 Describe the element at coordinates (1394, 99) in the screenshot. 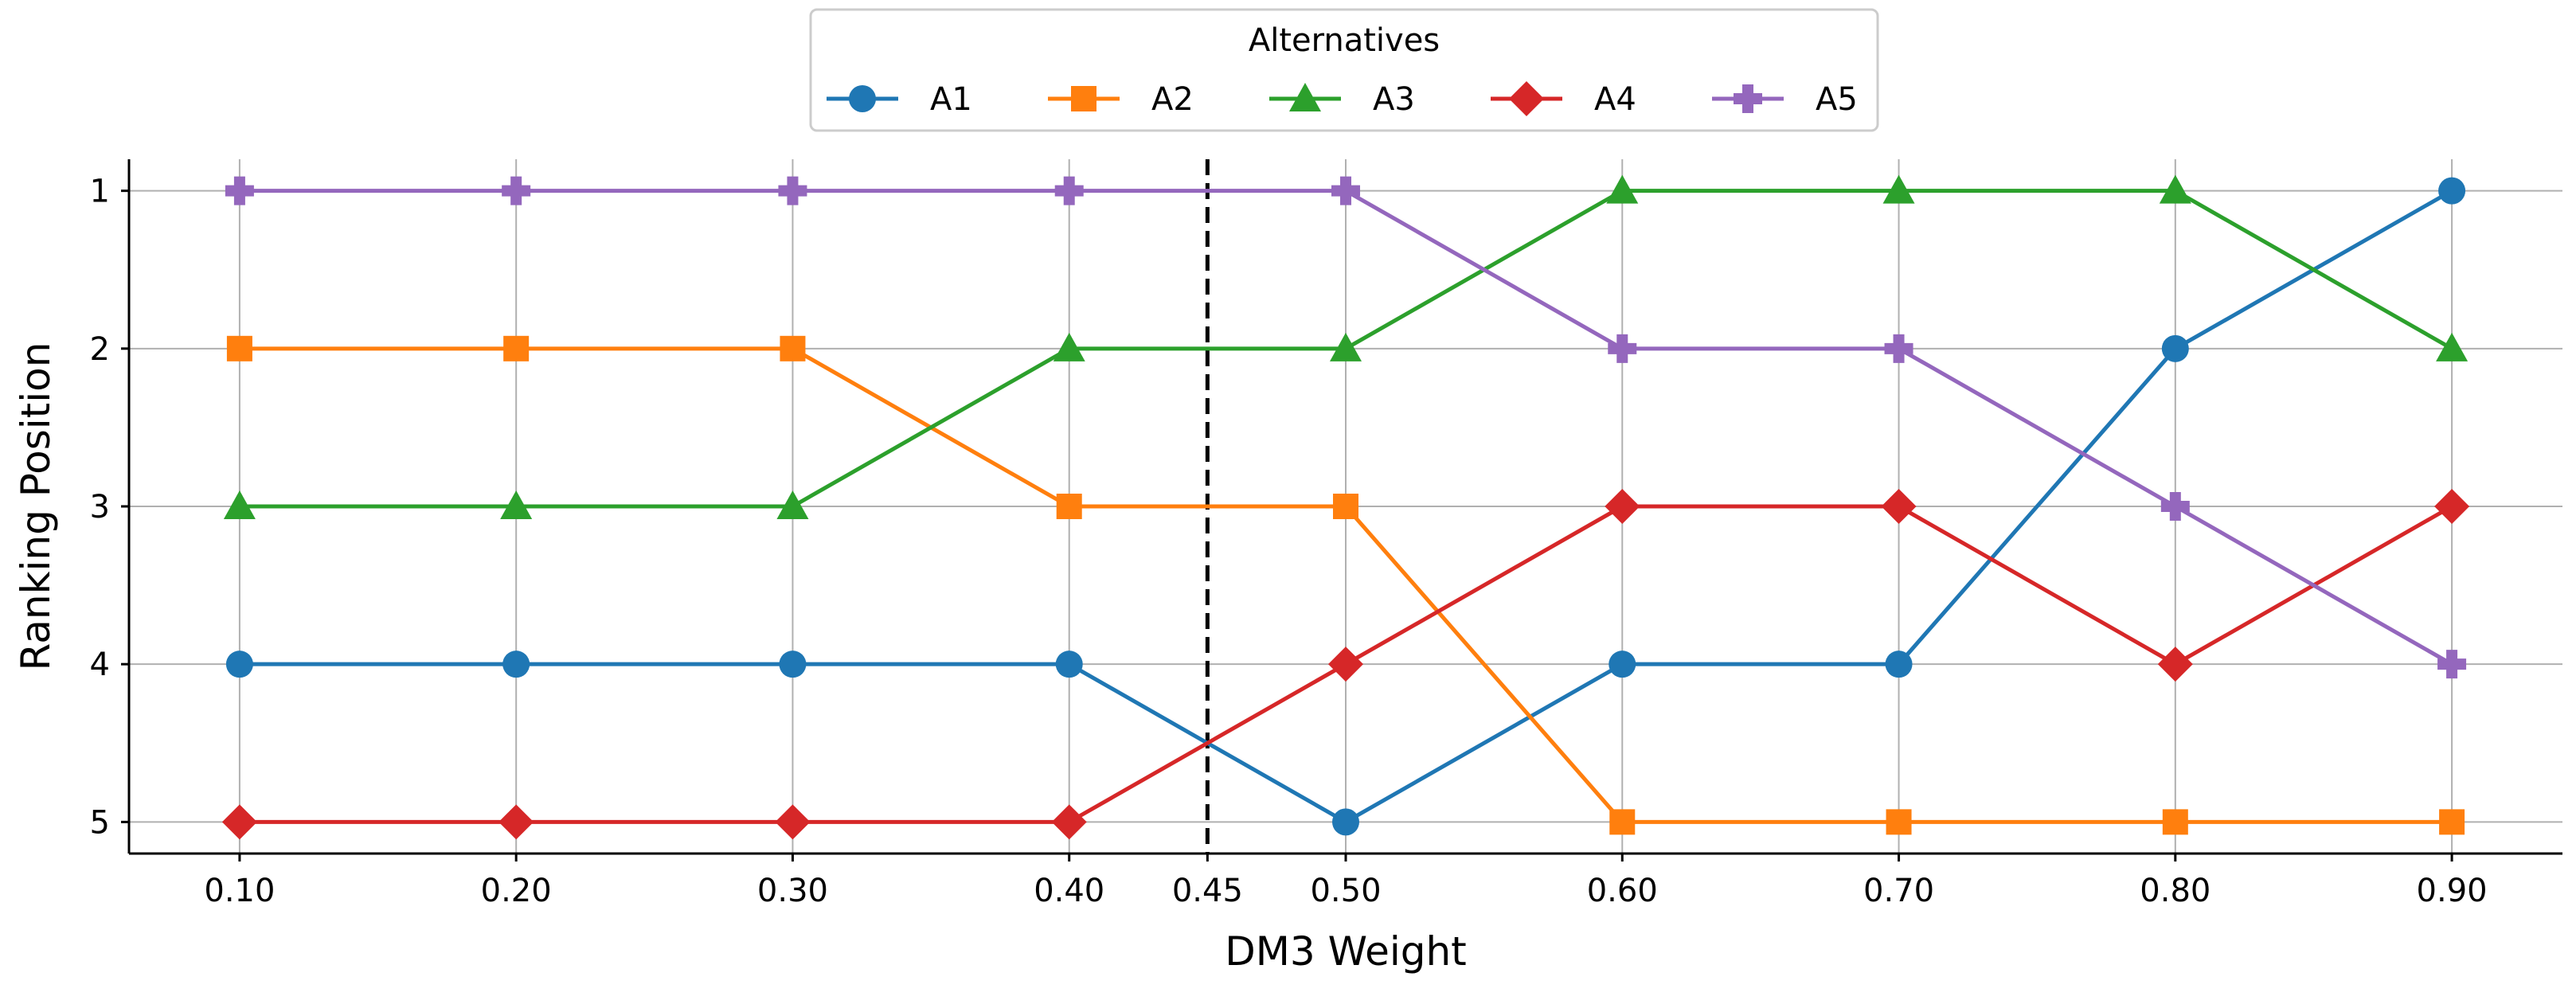

I see `legend-label: A3` at that location.